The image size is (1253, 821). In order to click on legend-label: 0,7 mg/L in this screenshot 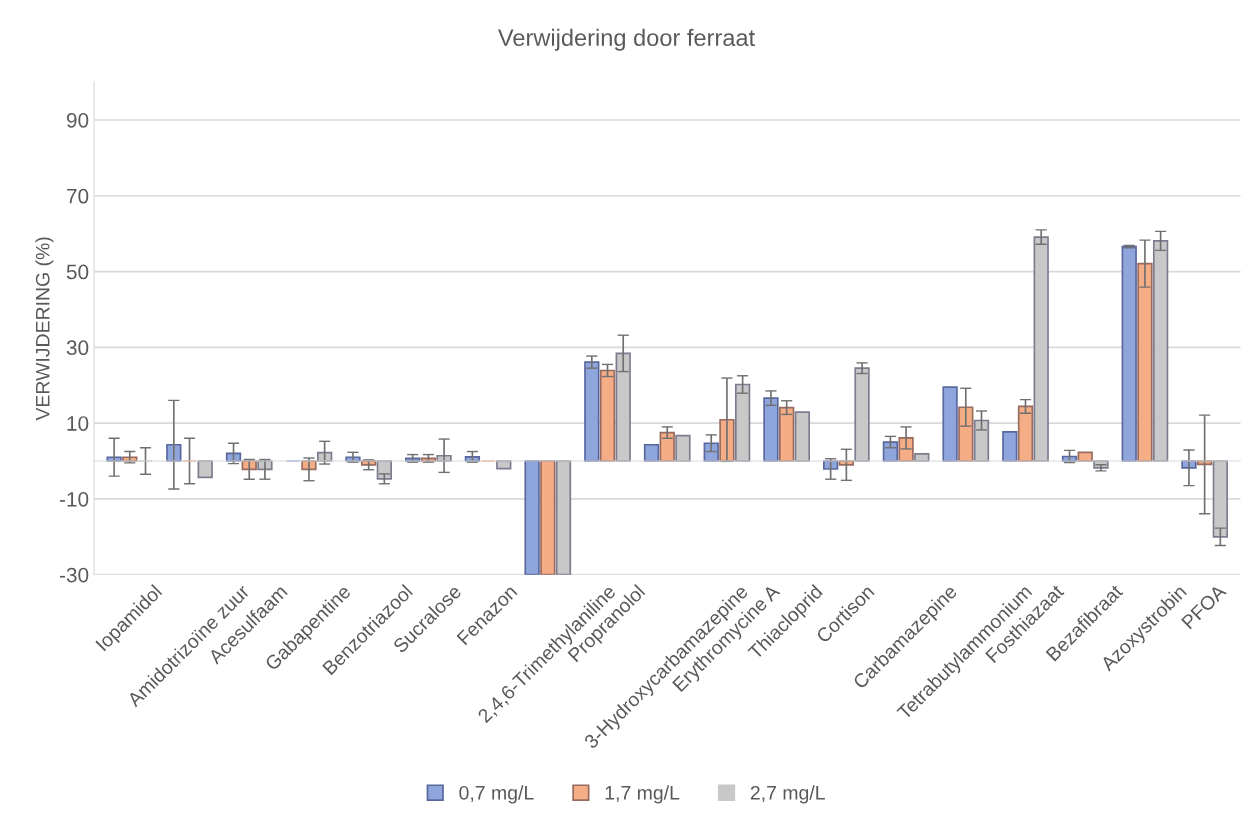, I will do `click(496, 794)`.